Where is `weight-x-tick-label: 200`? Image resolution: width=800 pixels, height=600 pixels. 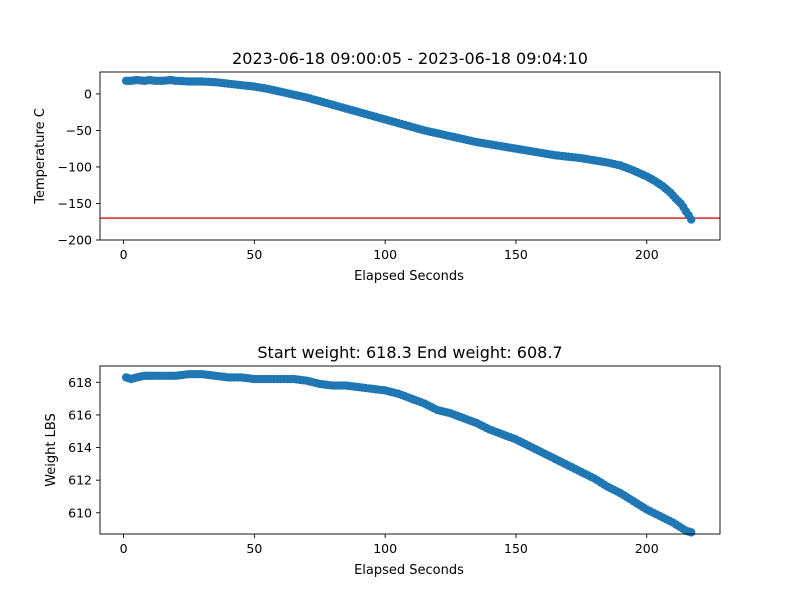 weight-x-tick-label: 200 is located at coordinates (647, 548).